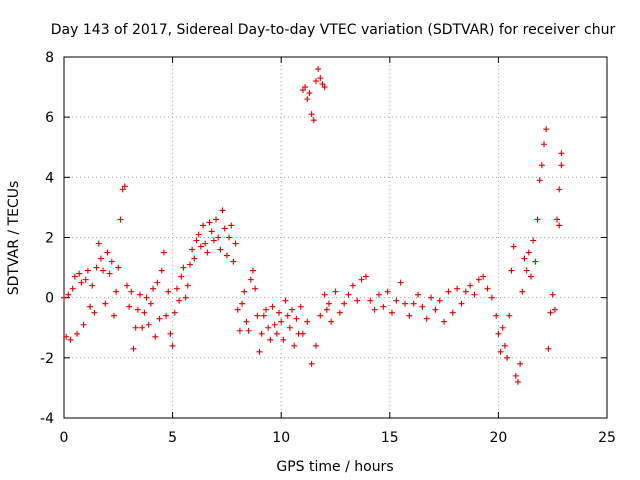 The height and width of the screenshot is (480, 640). I want to click on y-tick-label: 4, so click(49, 178).